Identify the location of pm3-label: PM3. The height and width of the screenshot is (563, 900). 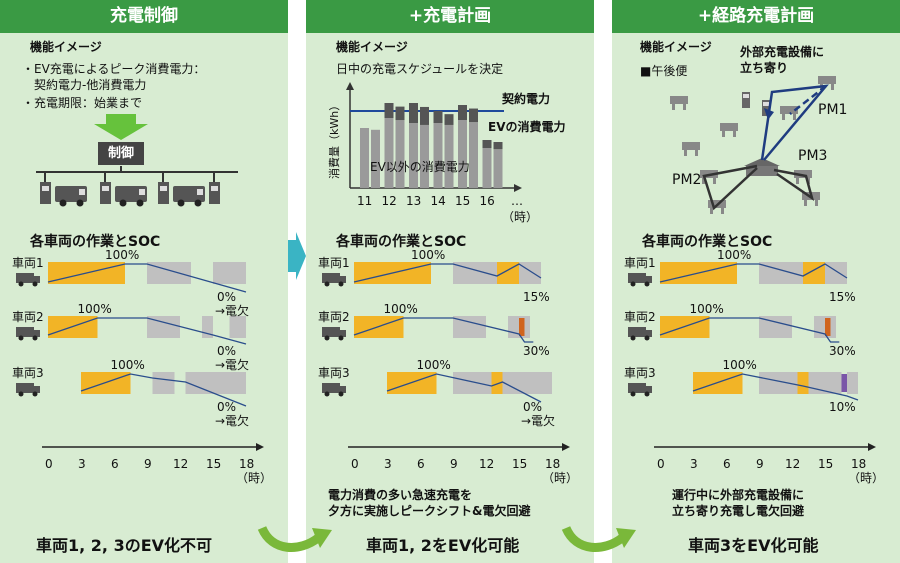
(813, 156).